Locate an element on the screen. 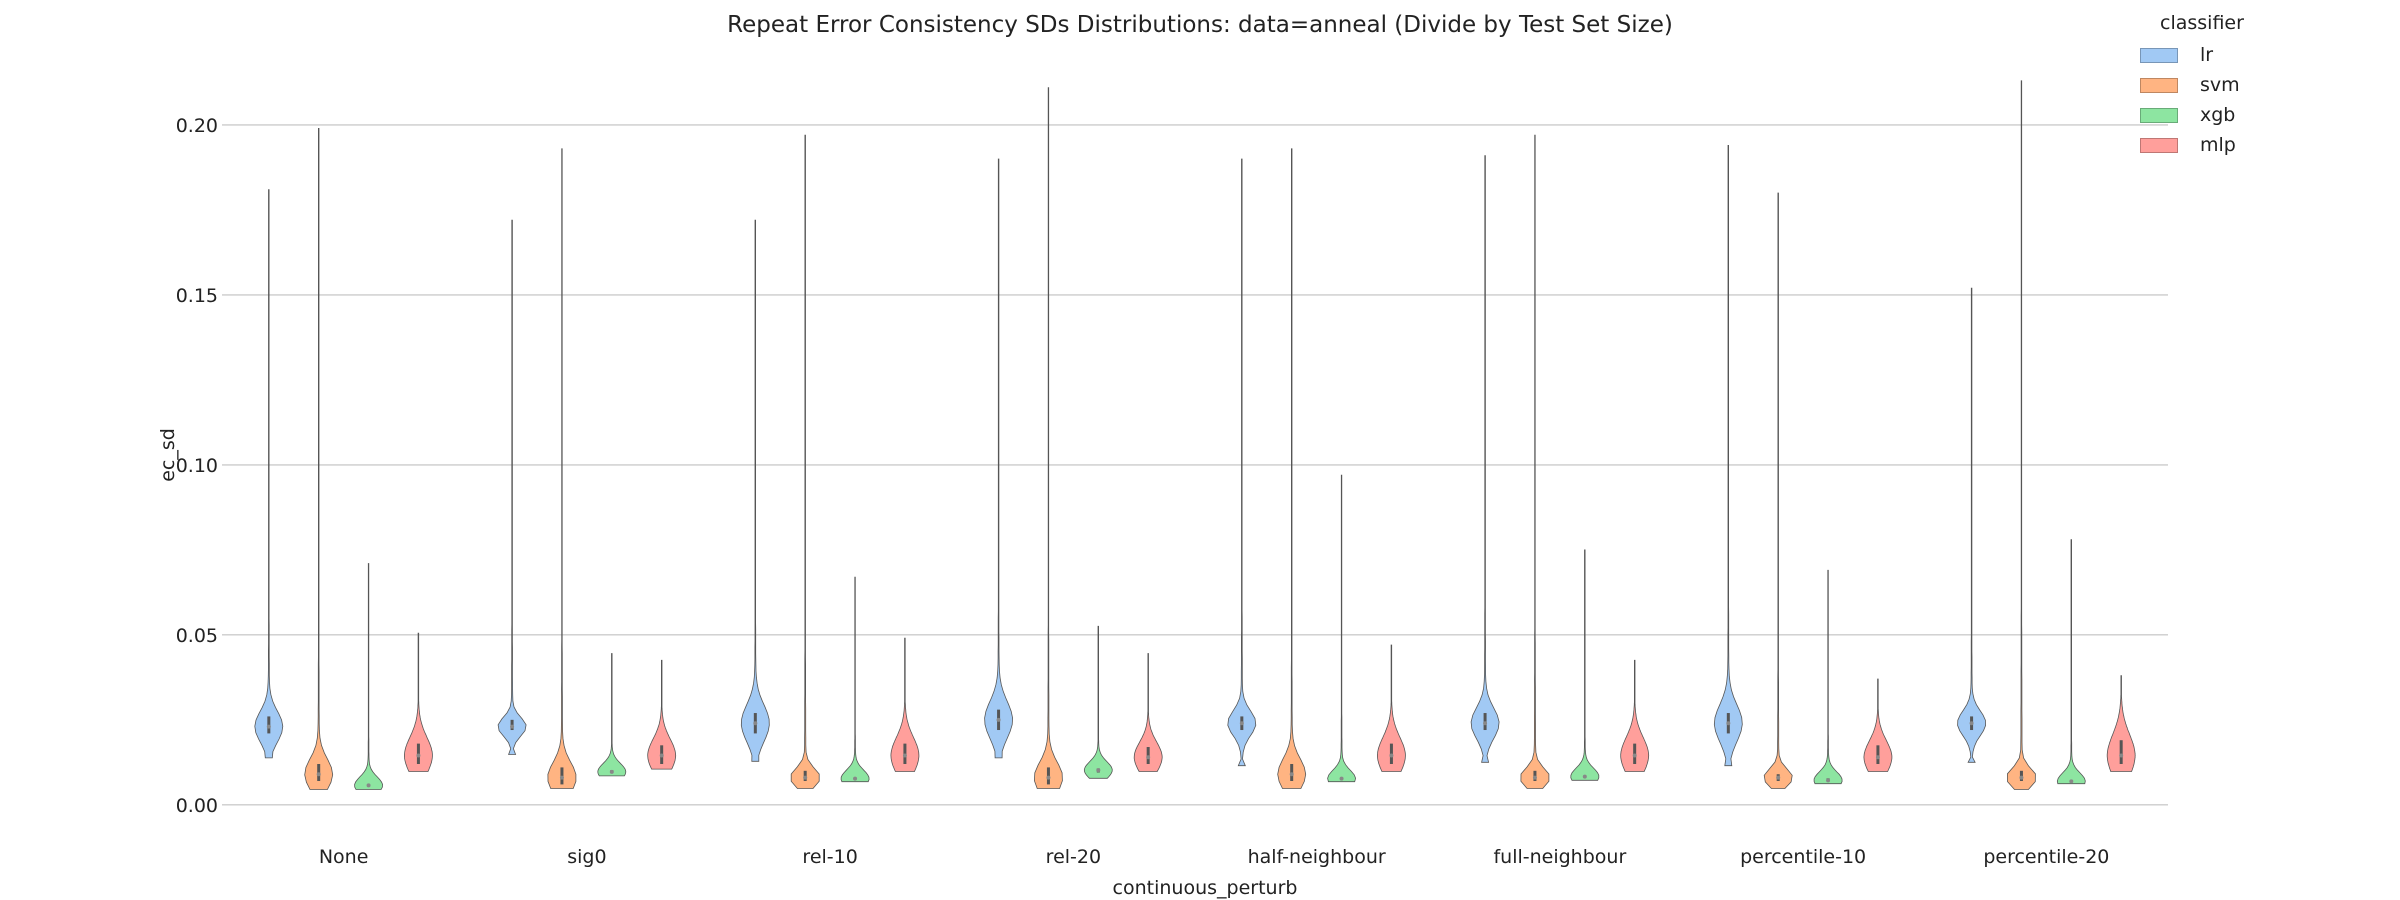  legend-label: xgb is located at coordinates (2218, 115).